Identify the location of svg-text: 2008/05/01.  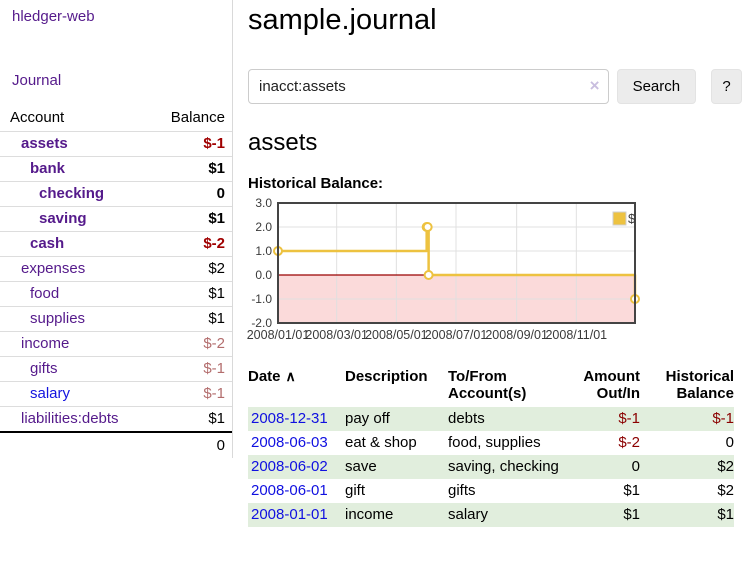
(396, 335).